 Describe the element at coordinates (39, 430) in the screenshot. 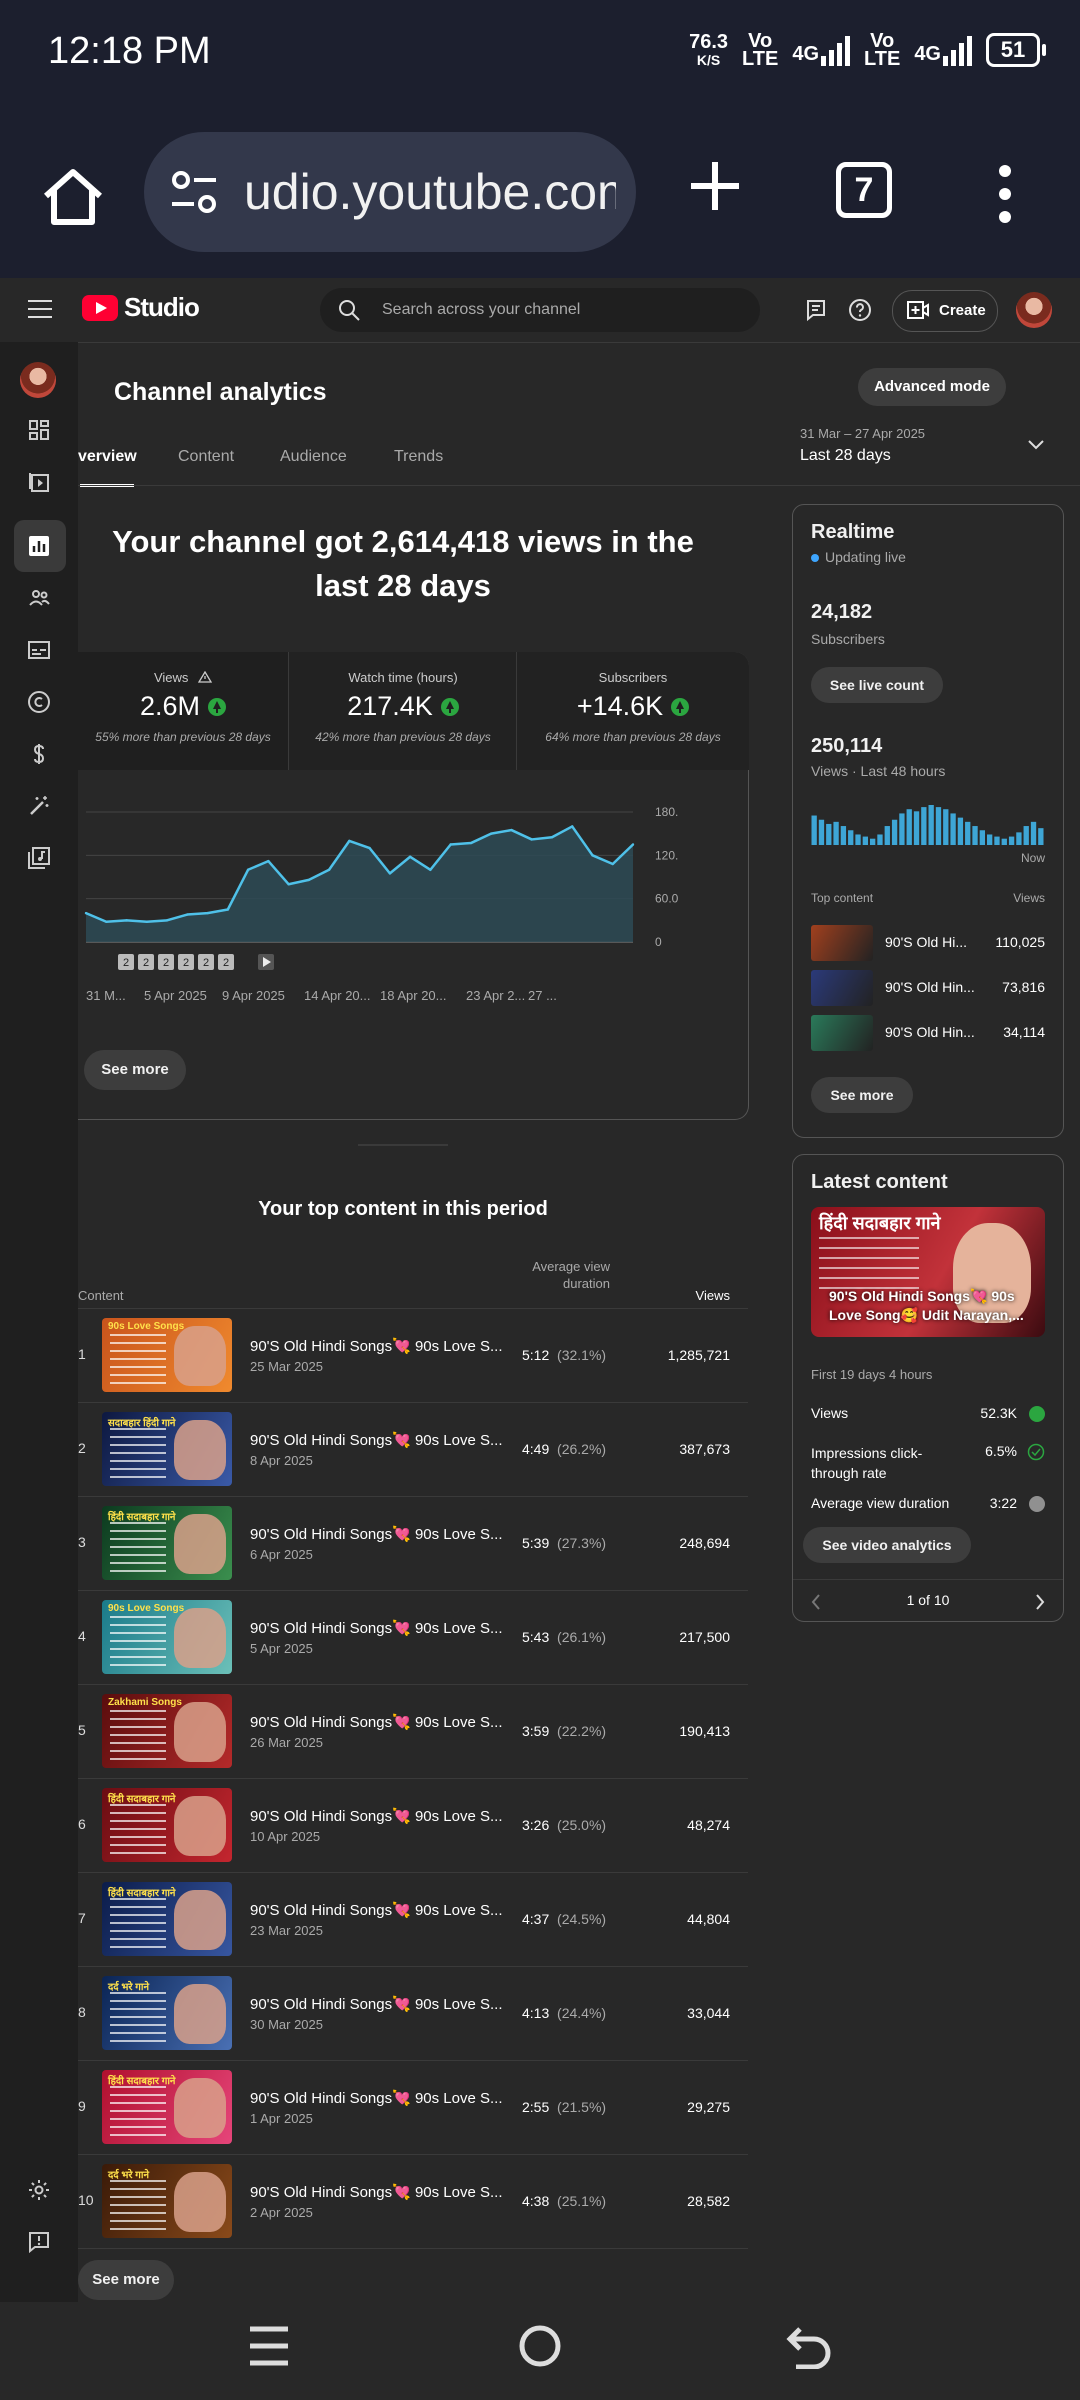

I see `dashboard-icon` at that location.